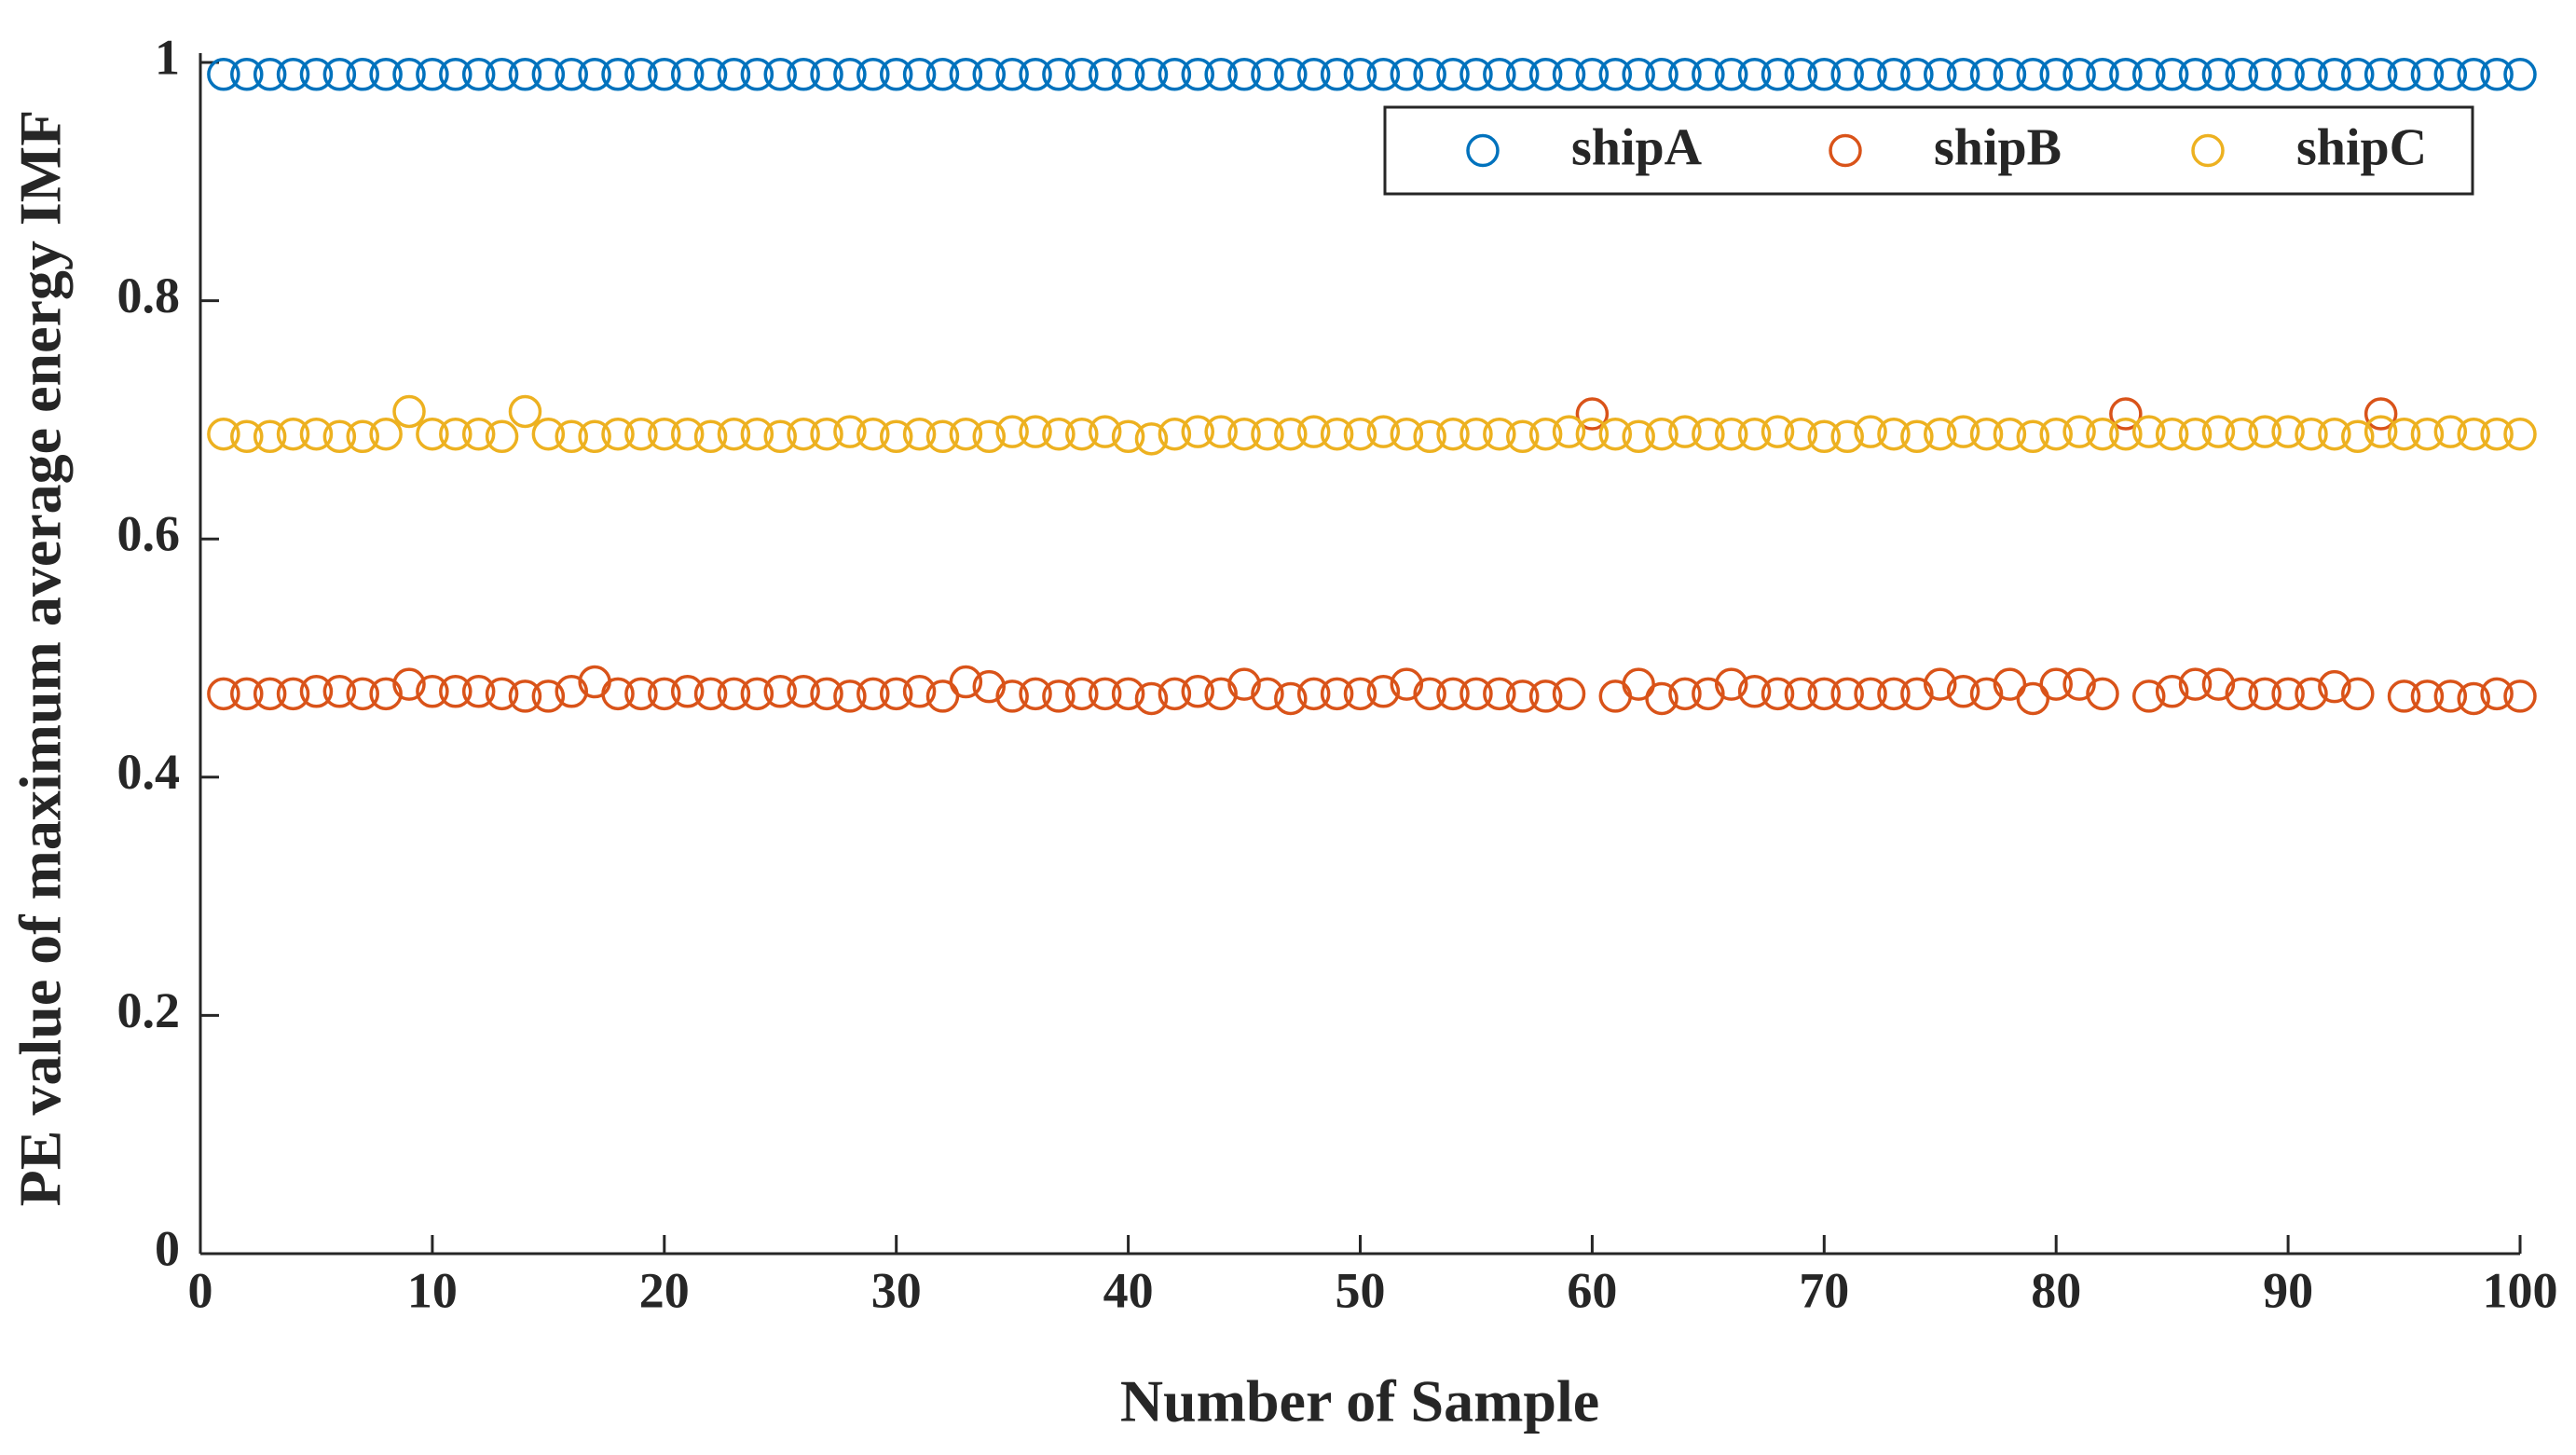 This screenshot has width=2576, height=1455. What do you see at coordinates (2056, 1290) in the screenshot?
I see `x-tick-label: 80` at bounding box center [2056, 1290].